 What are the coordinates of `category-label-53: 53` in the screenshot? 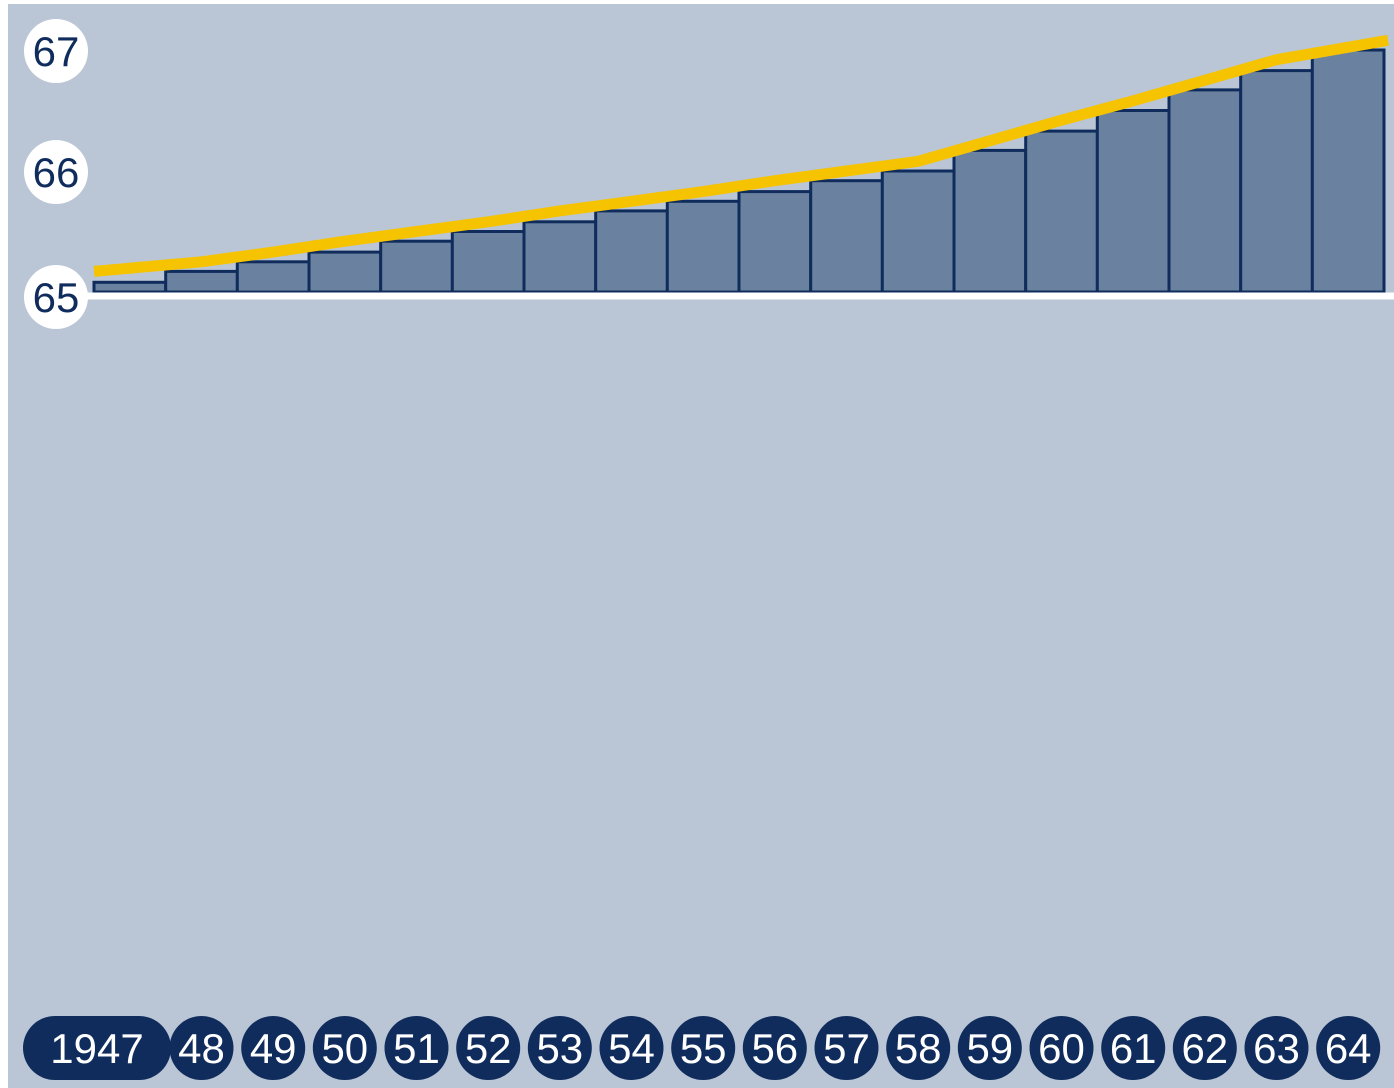 It's located at (559, 1048).